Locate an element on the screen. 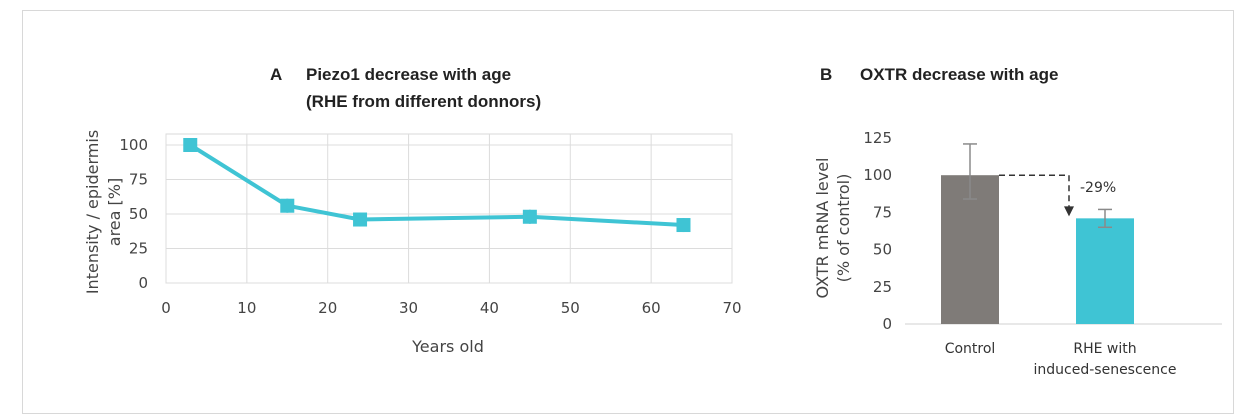 The width and height of the screenshot is (1250, 420). panel-a-ylabel-line2: area [%] is located at coordinates (114, 212).